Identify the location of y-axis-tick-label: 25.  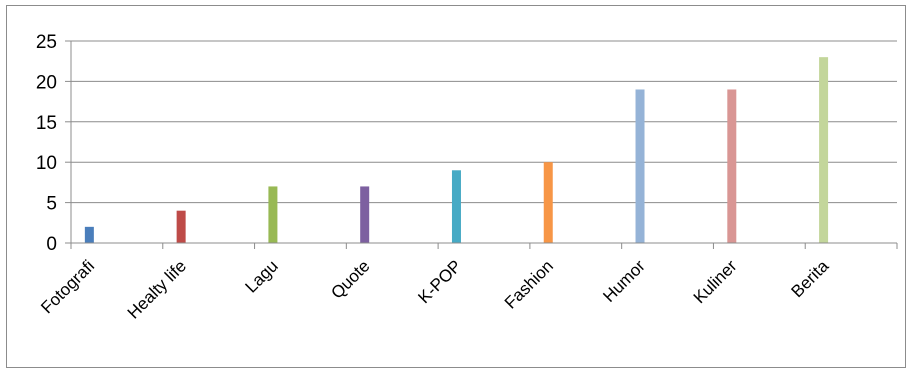
(46, 42).